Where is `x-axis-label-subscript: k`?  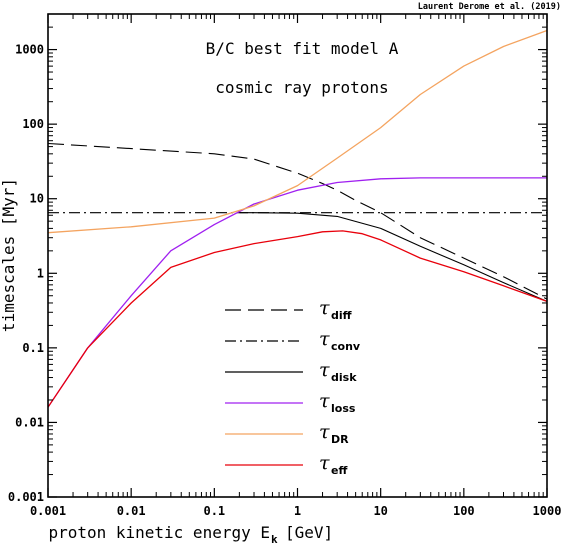 x-axis-label-subscript: k is located at coordinates (274, 539).